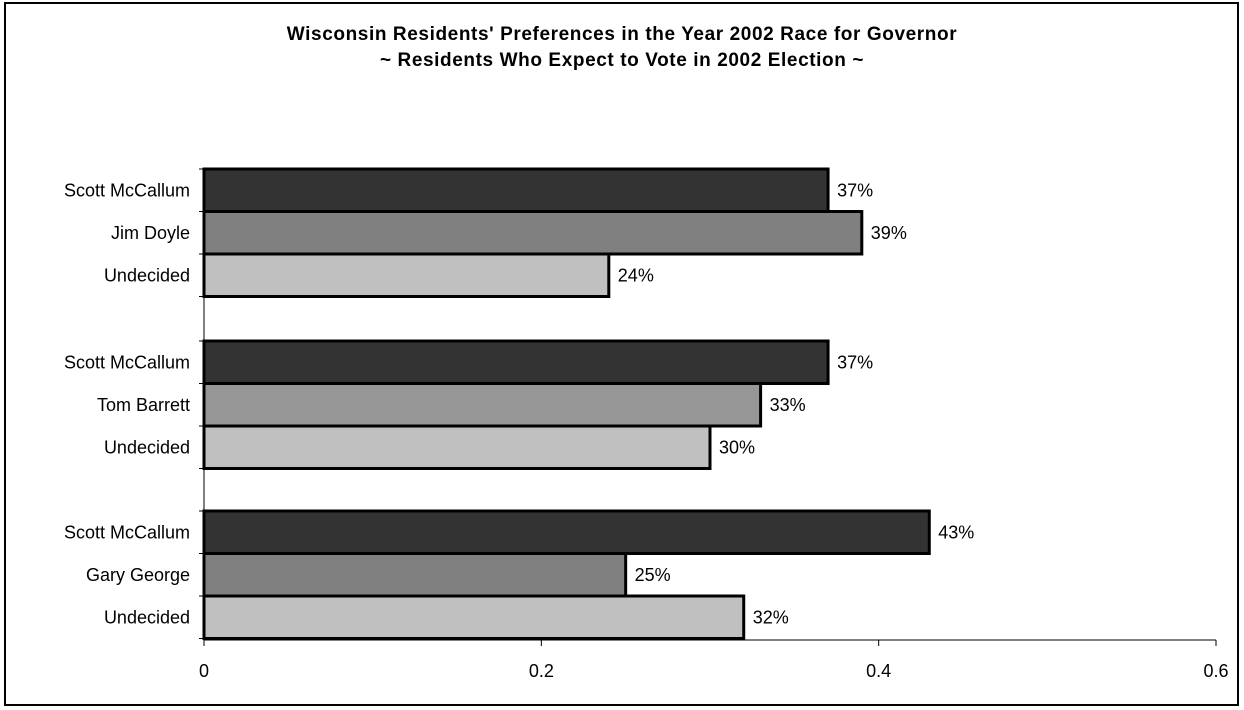 The height and width of the screenshot is (710, 1244). I want to click on category-label: Tom Barrett, so click(143, 405).